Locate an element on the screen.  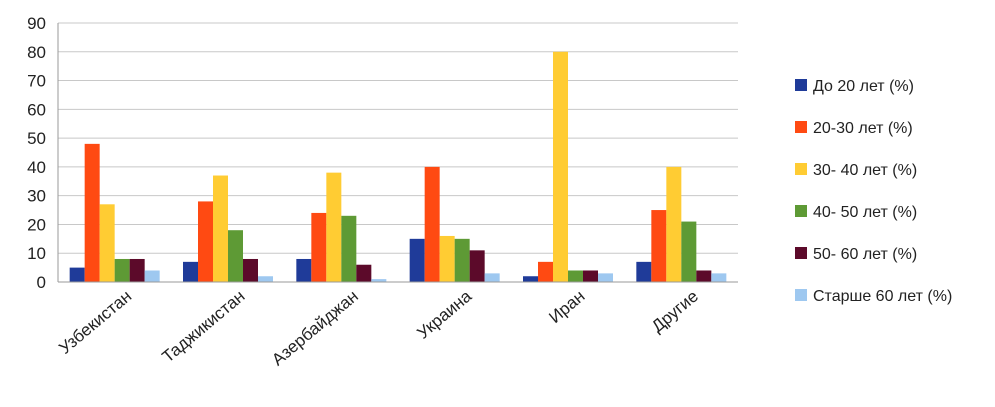
y-tick-label: 30 is located at coordinates (36, 196).